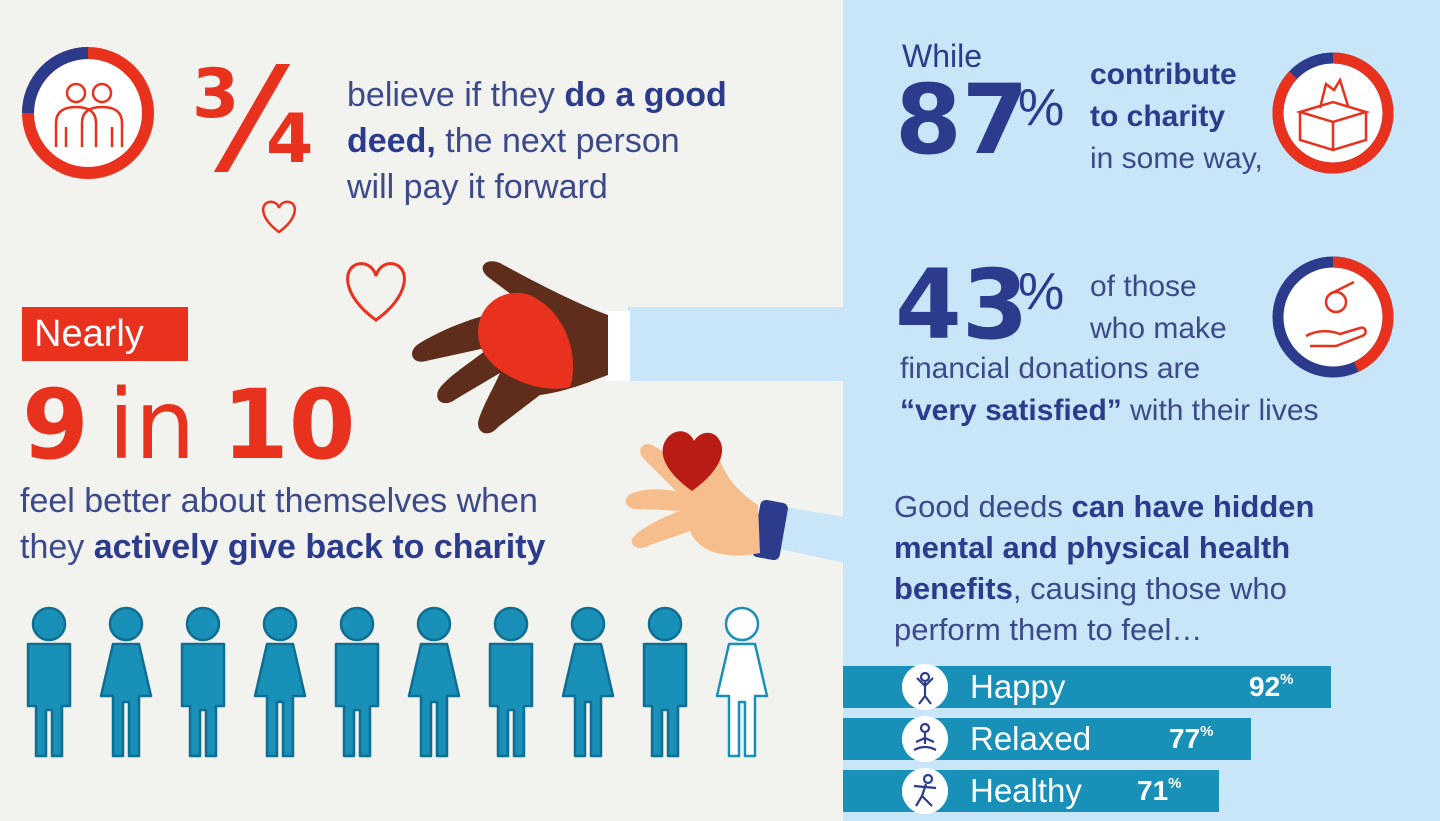 The image size is (1440, 821). Describe the element at coordinates (1336, 314) in the screenshot. I see `hand-coin-icon` at that location.